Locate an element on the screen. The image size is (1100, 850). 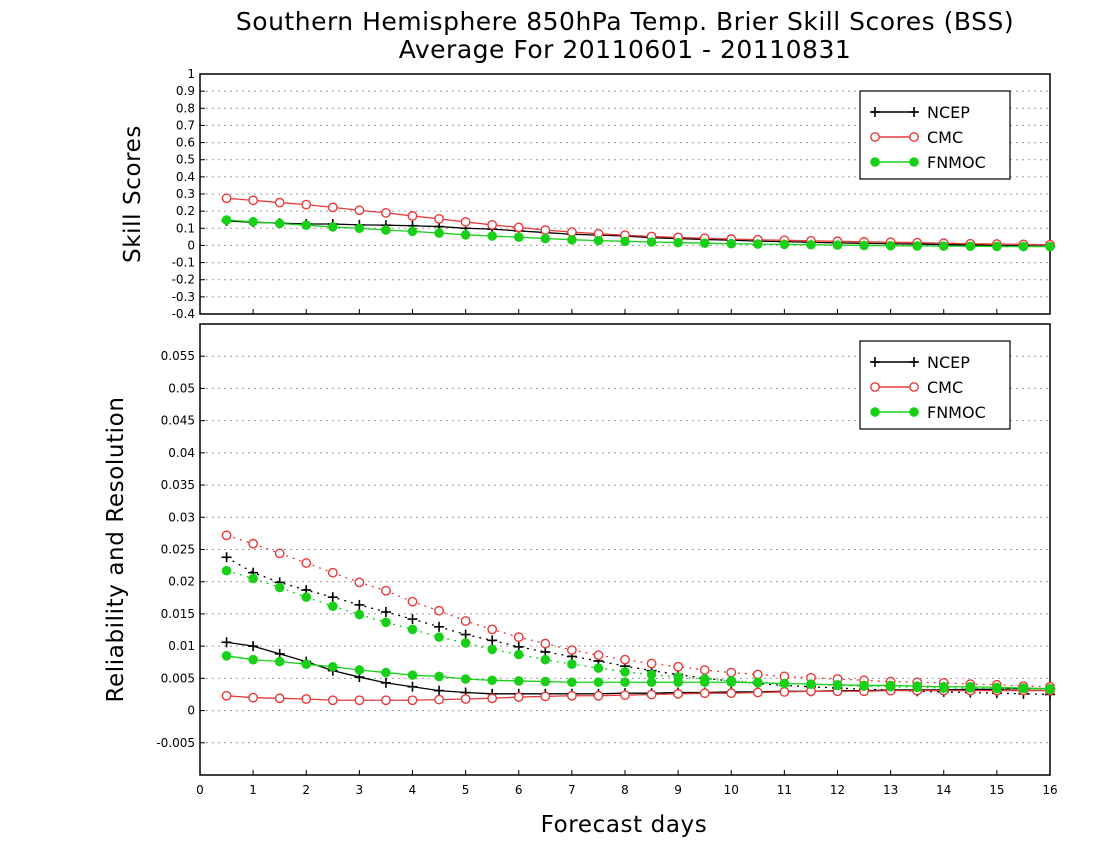
y-tick-label: 0.05 is located at coordinates (181, 388).